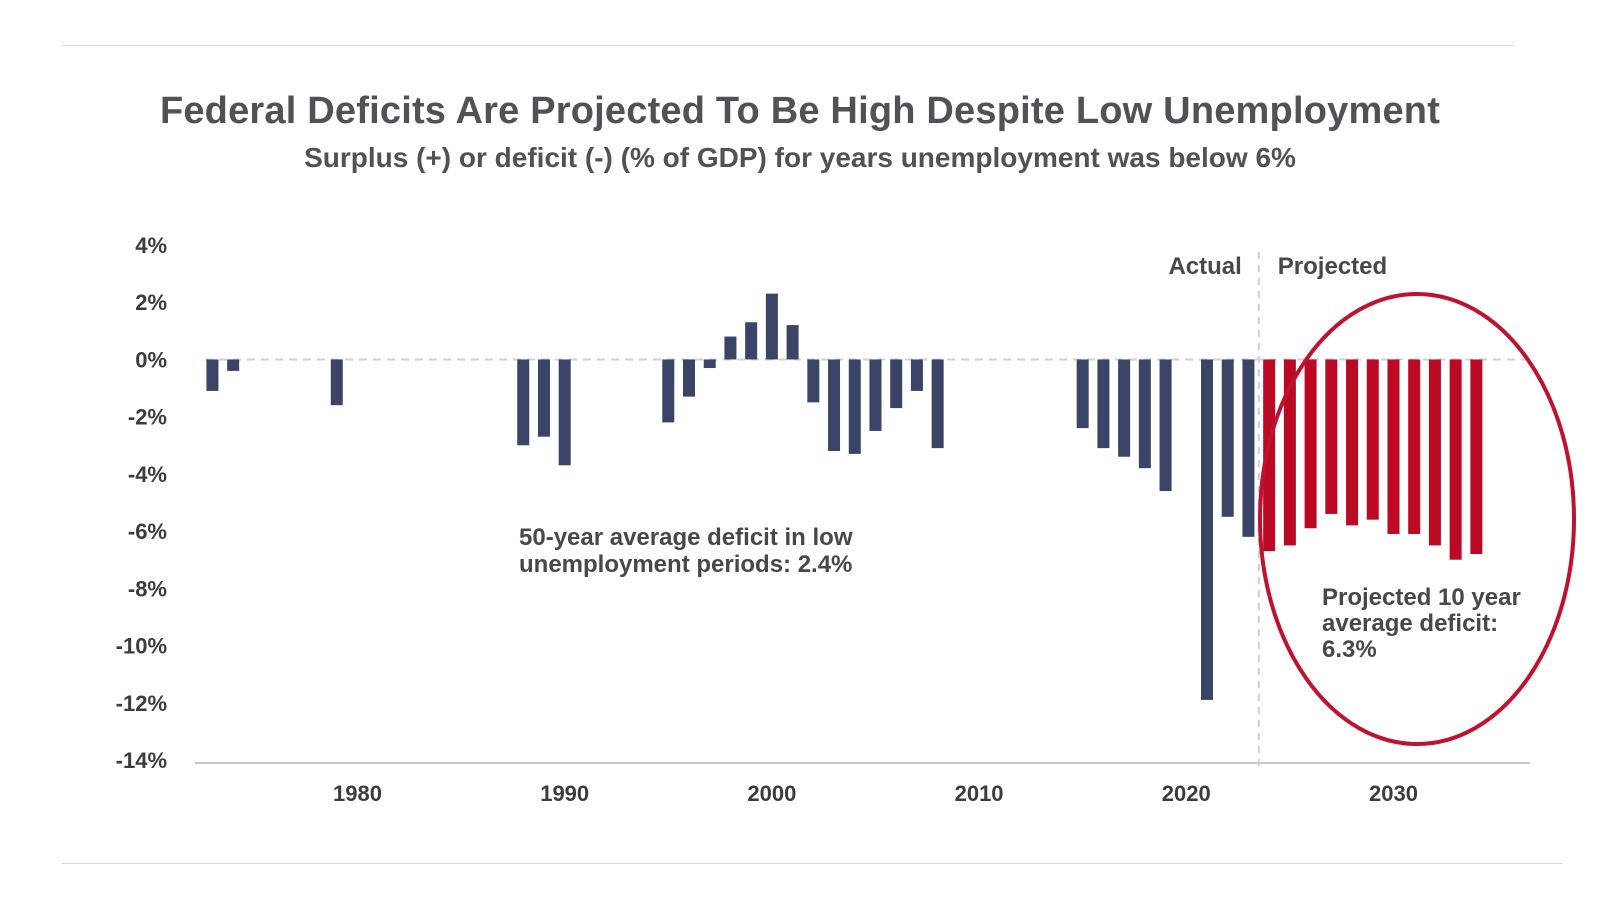 This screenshot has height=900, width=1600. What do you see at coordinates (1349, 649) in the screenshot?
I see `projected-average-annotation-line: 6.3%` at bounding box center [1349, 649].